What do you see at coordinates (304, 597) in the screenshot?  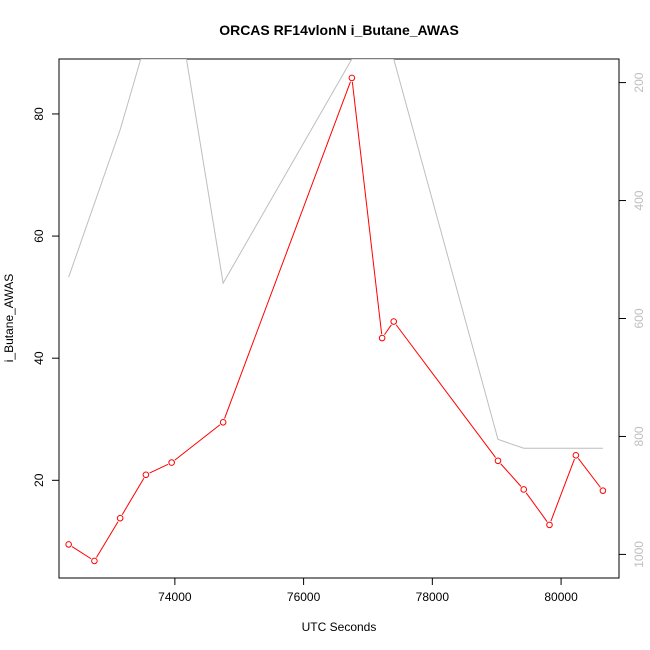 I see `x-tick-label: 76000` at bounding box center [304, 597].